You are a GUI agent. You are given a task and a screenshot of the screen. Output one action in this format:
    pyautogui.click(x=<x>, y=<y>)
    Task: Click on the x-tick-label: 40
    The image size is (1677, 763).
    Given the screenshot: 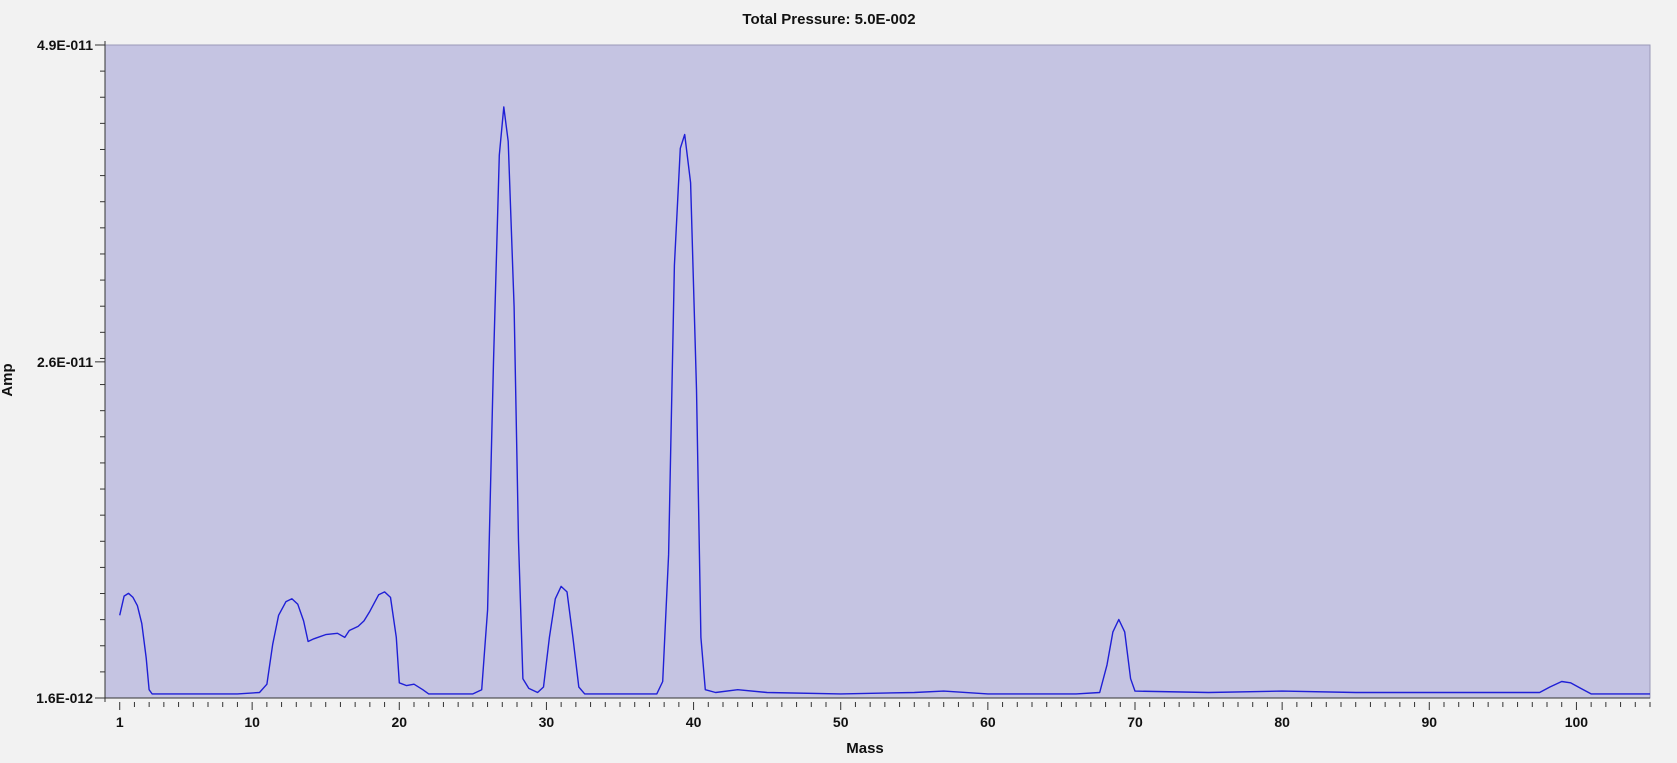 What is the action you would take?
    pyautogui.click(x=694, y=722)
    